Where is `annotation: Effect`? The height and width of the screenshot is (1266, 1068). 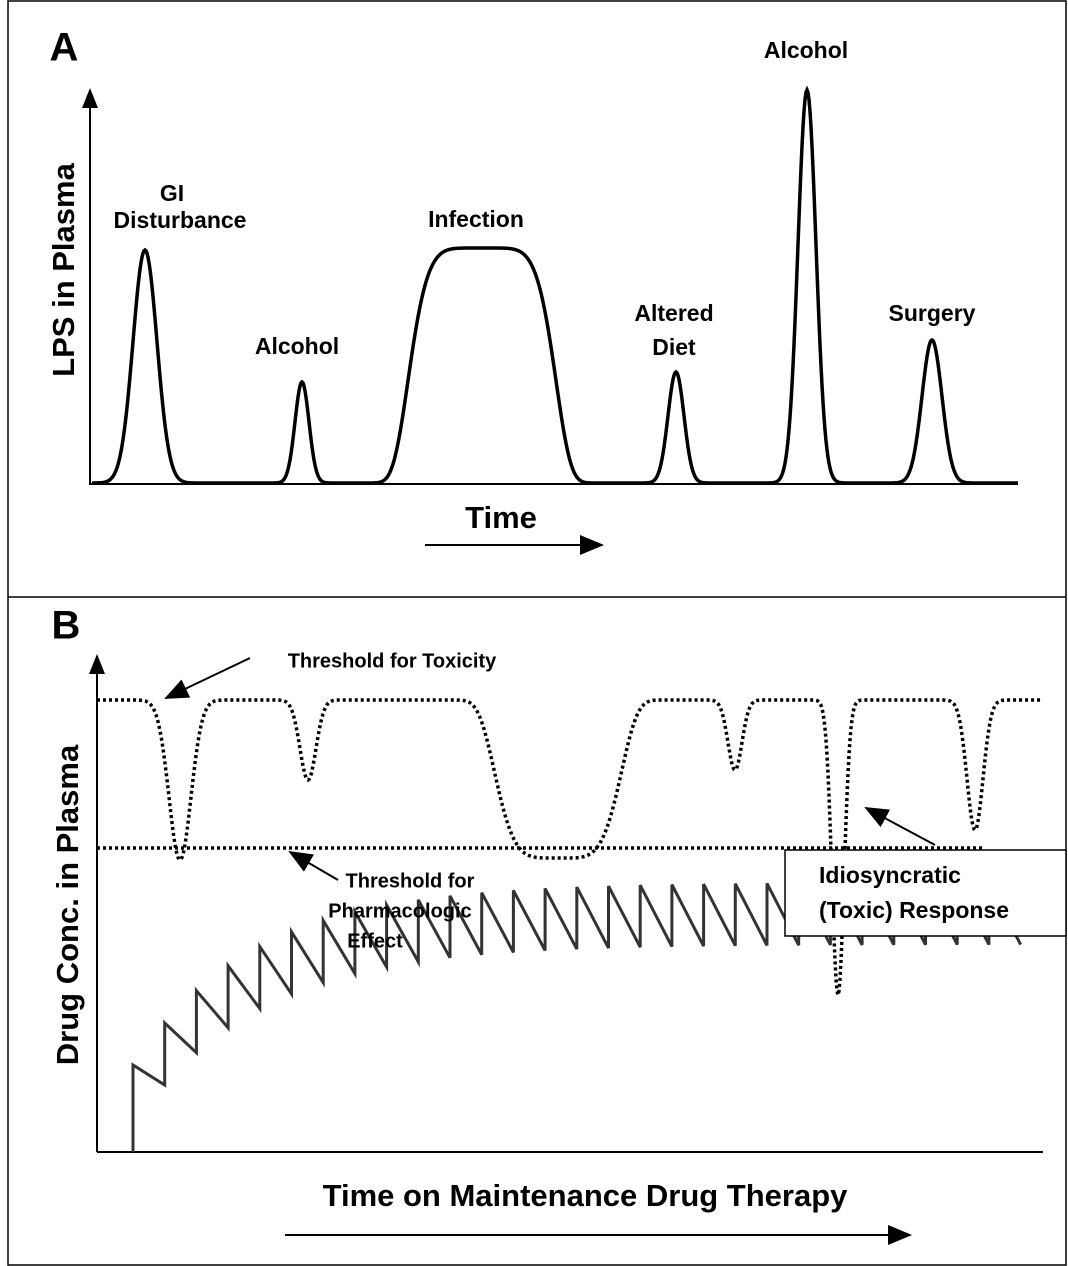 annotation: Effect is located at coordinates (375, 941).